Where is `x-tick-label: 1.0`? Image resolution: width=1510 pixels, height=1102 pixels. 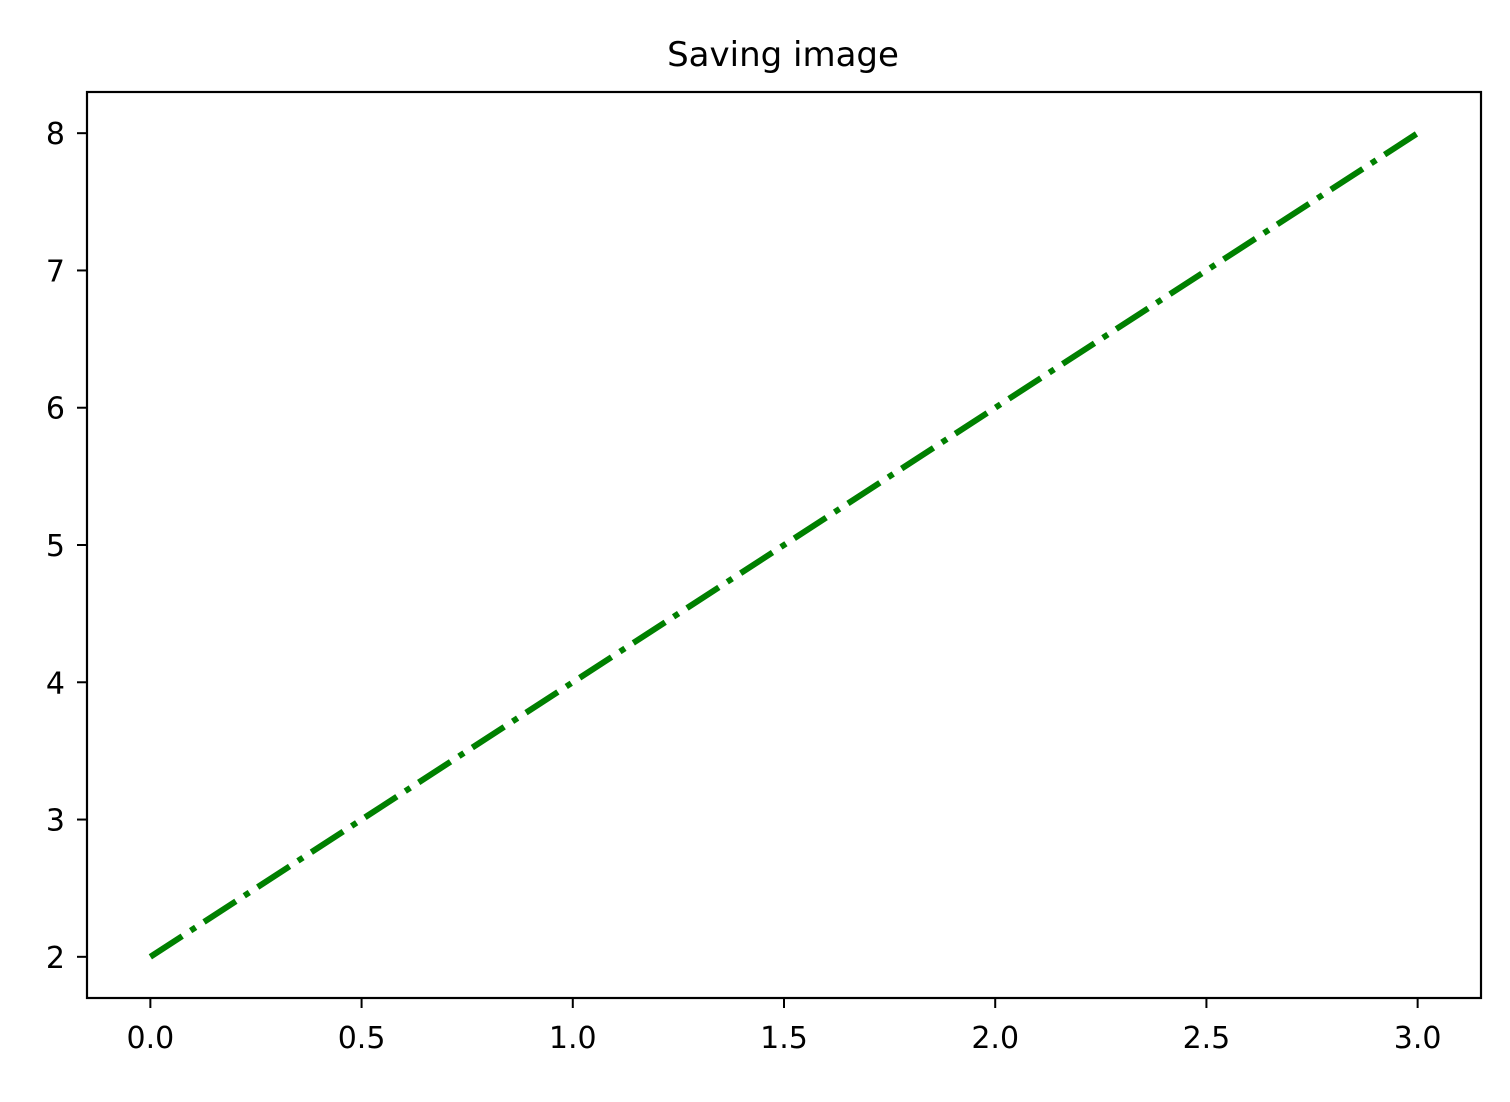
x-tick-label: 1.0 is located at coordinates (573, 1038).